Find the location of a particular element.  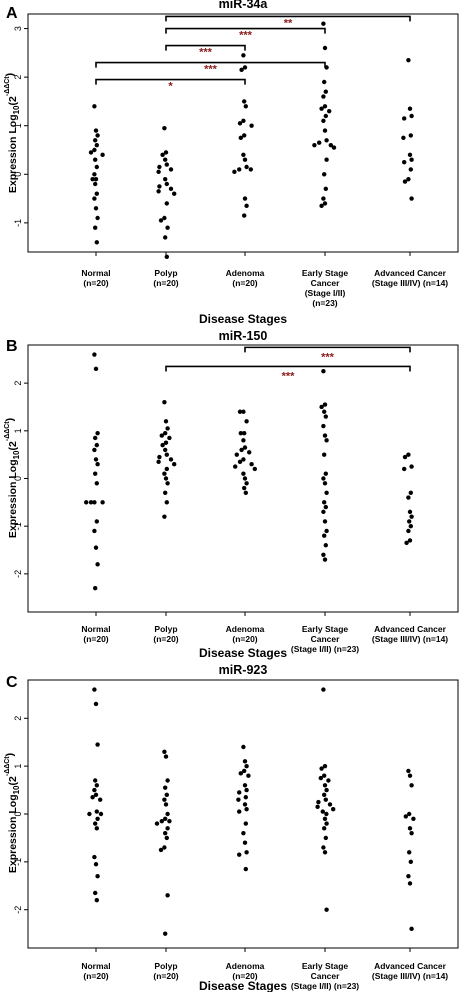

y-tick-label: -2 is located at coordinates (18, 910).